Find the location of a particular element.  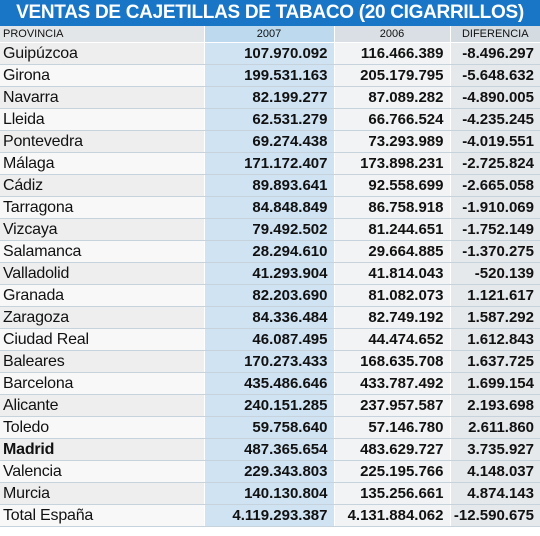

cell-2006: 483.629.727 is located at coordinates (392, 449).